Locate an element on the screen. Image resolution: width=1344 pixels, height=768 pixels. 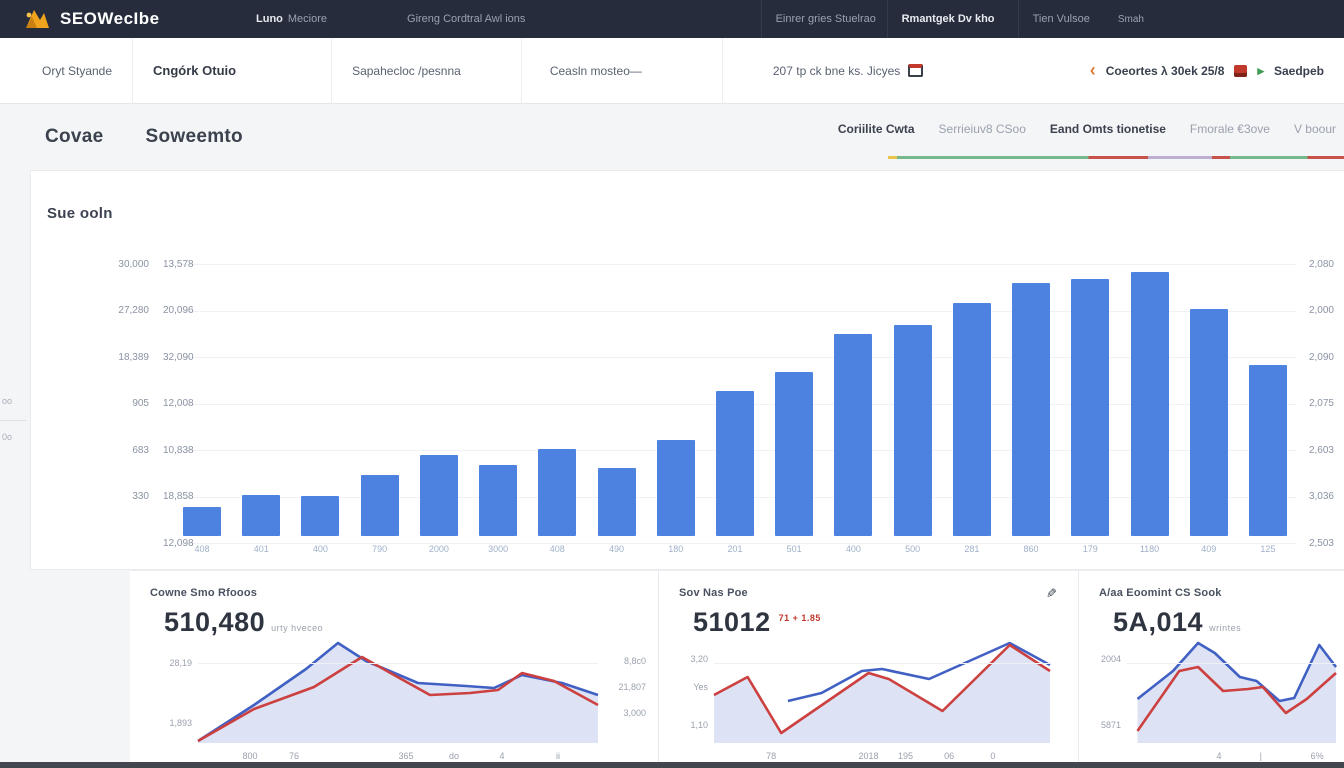
nav-item-1: Luno Meciore is located at coordinates (291, 19).